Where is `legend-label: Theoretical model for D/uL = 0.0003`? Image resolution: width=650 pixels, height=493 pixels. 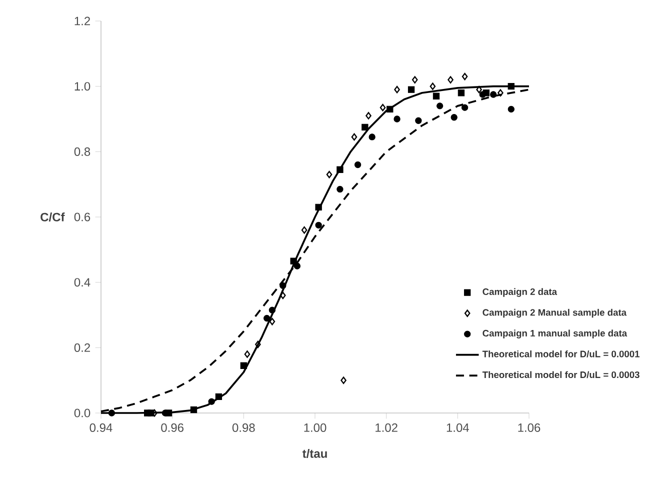
legend-label: Theoretical model for D/uL = 0.0003 is located at coordinates (561, 374).